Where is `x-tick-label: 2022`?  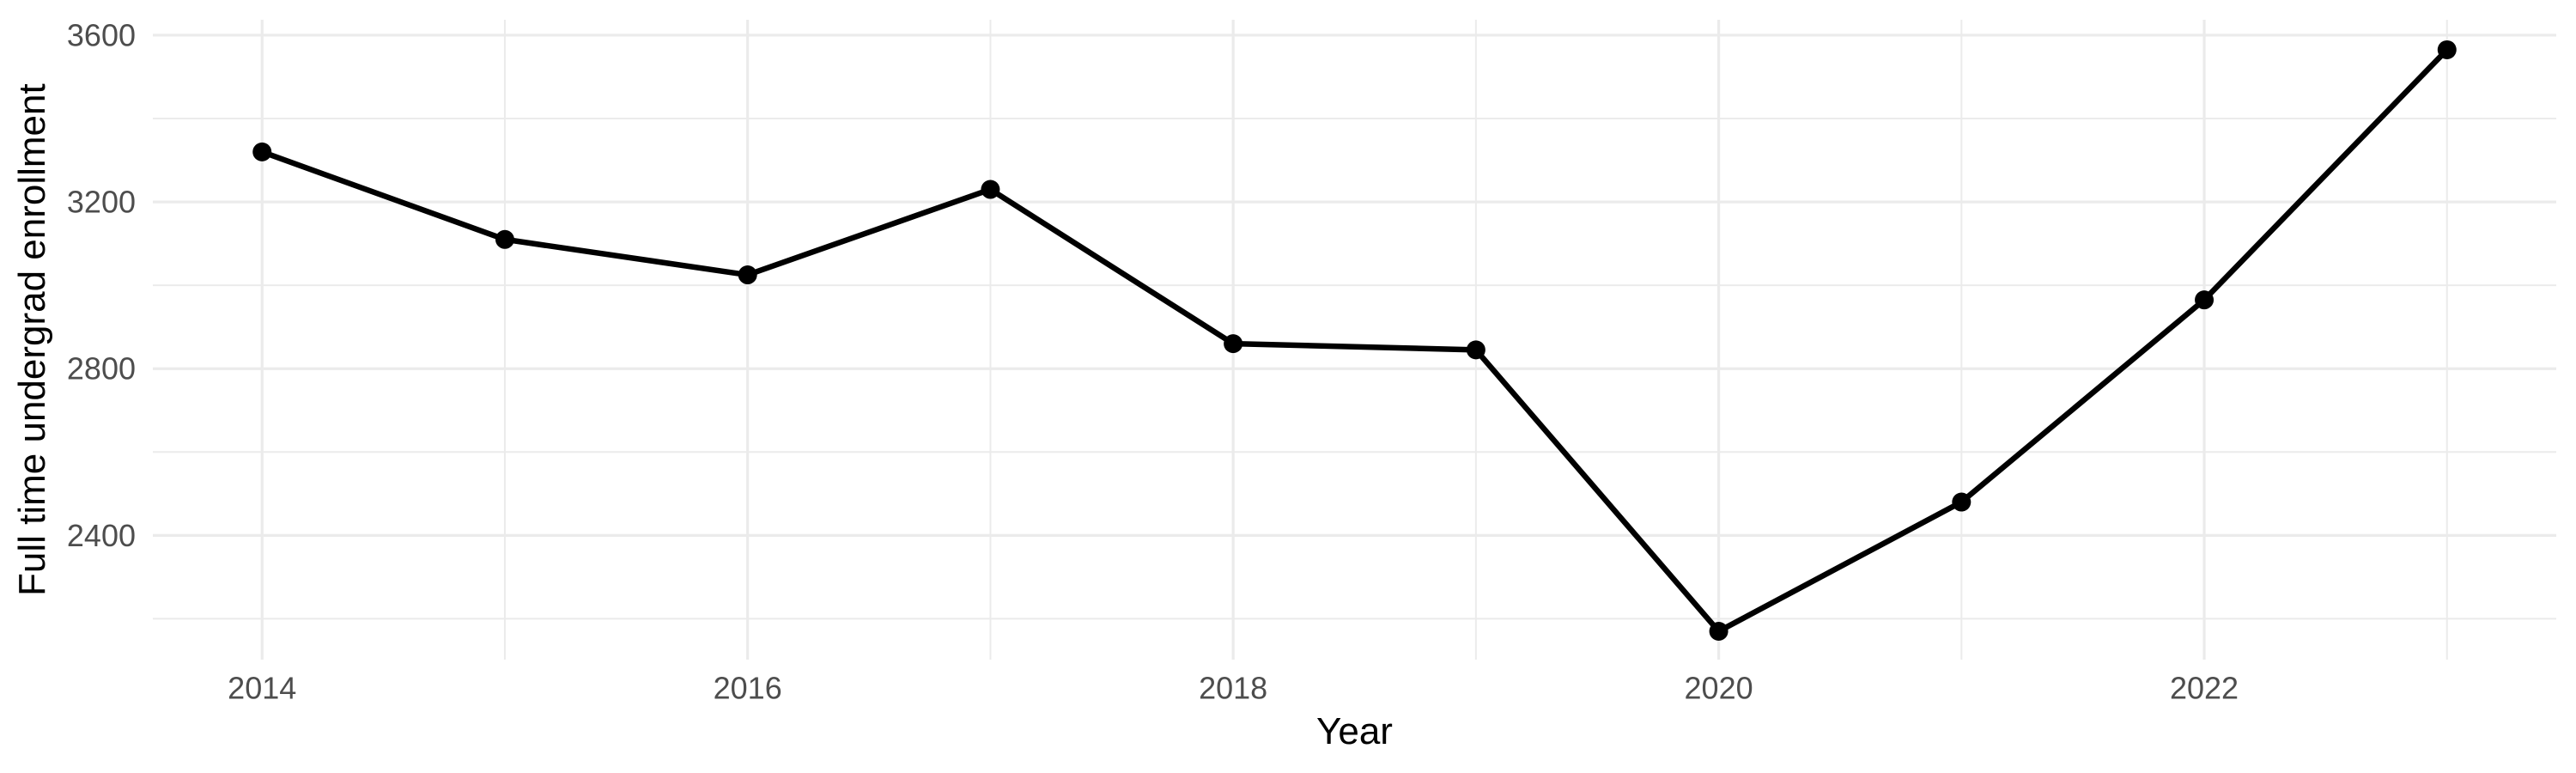
x-tick-label: 2022 is located at coordinates (2204, 688).